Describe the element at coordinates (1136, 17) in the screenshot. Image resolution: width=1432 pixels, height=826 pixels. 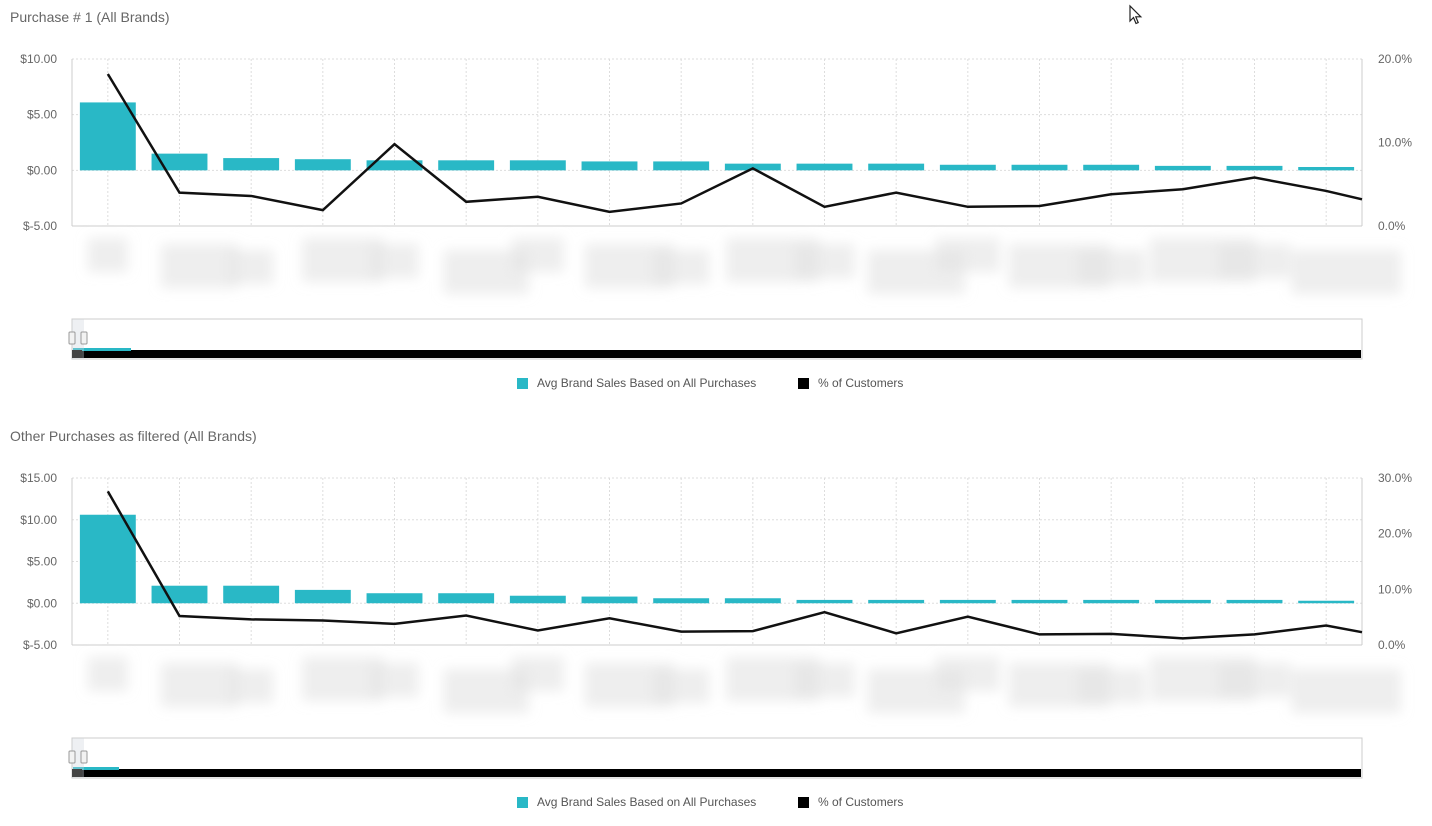
I see `mouse-pointer-icon` at that location.